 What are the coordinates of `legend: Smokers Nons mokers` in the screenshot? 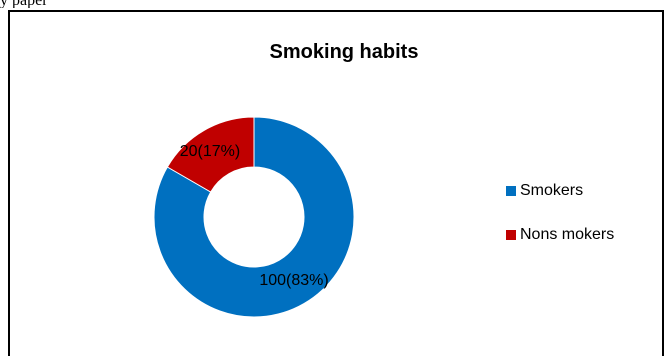 It's located at (560, 224).